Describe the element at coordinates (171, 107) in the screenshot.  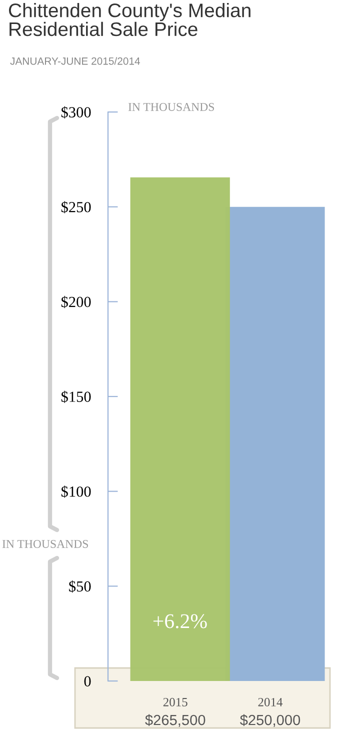
I see `text: IN THOUSANDS` at that location.